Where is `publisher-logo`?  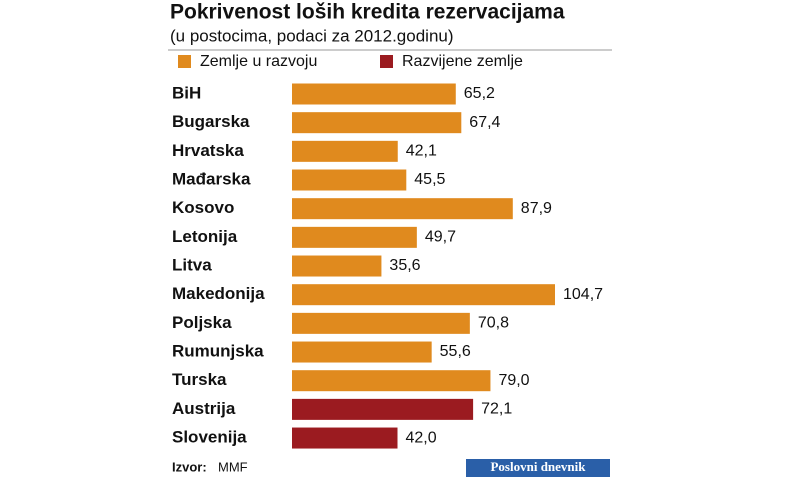 publisher-logo is located at coordinates (538, 468).